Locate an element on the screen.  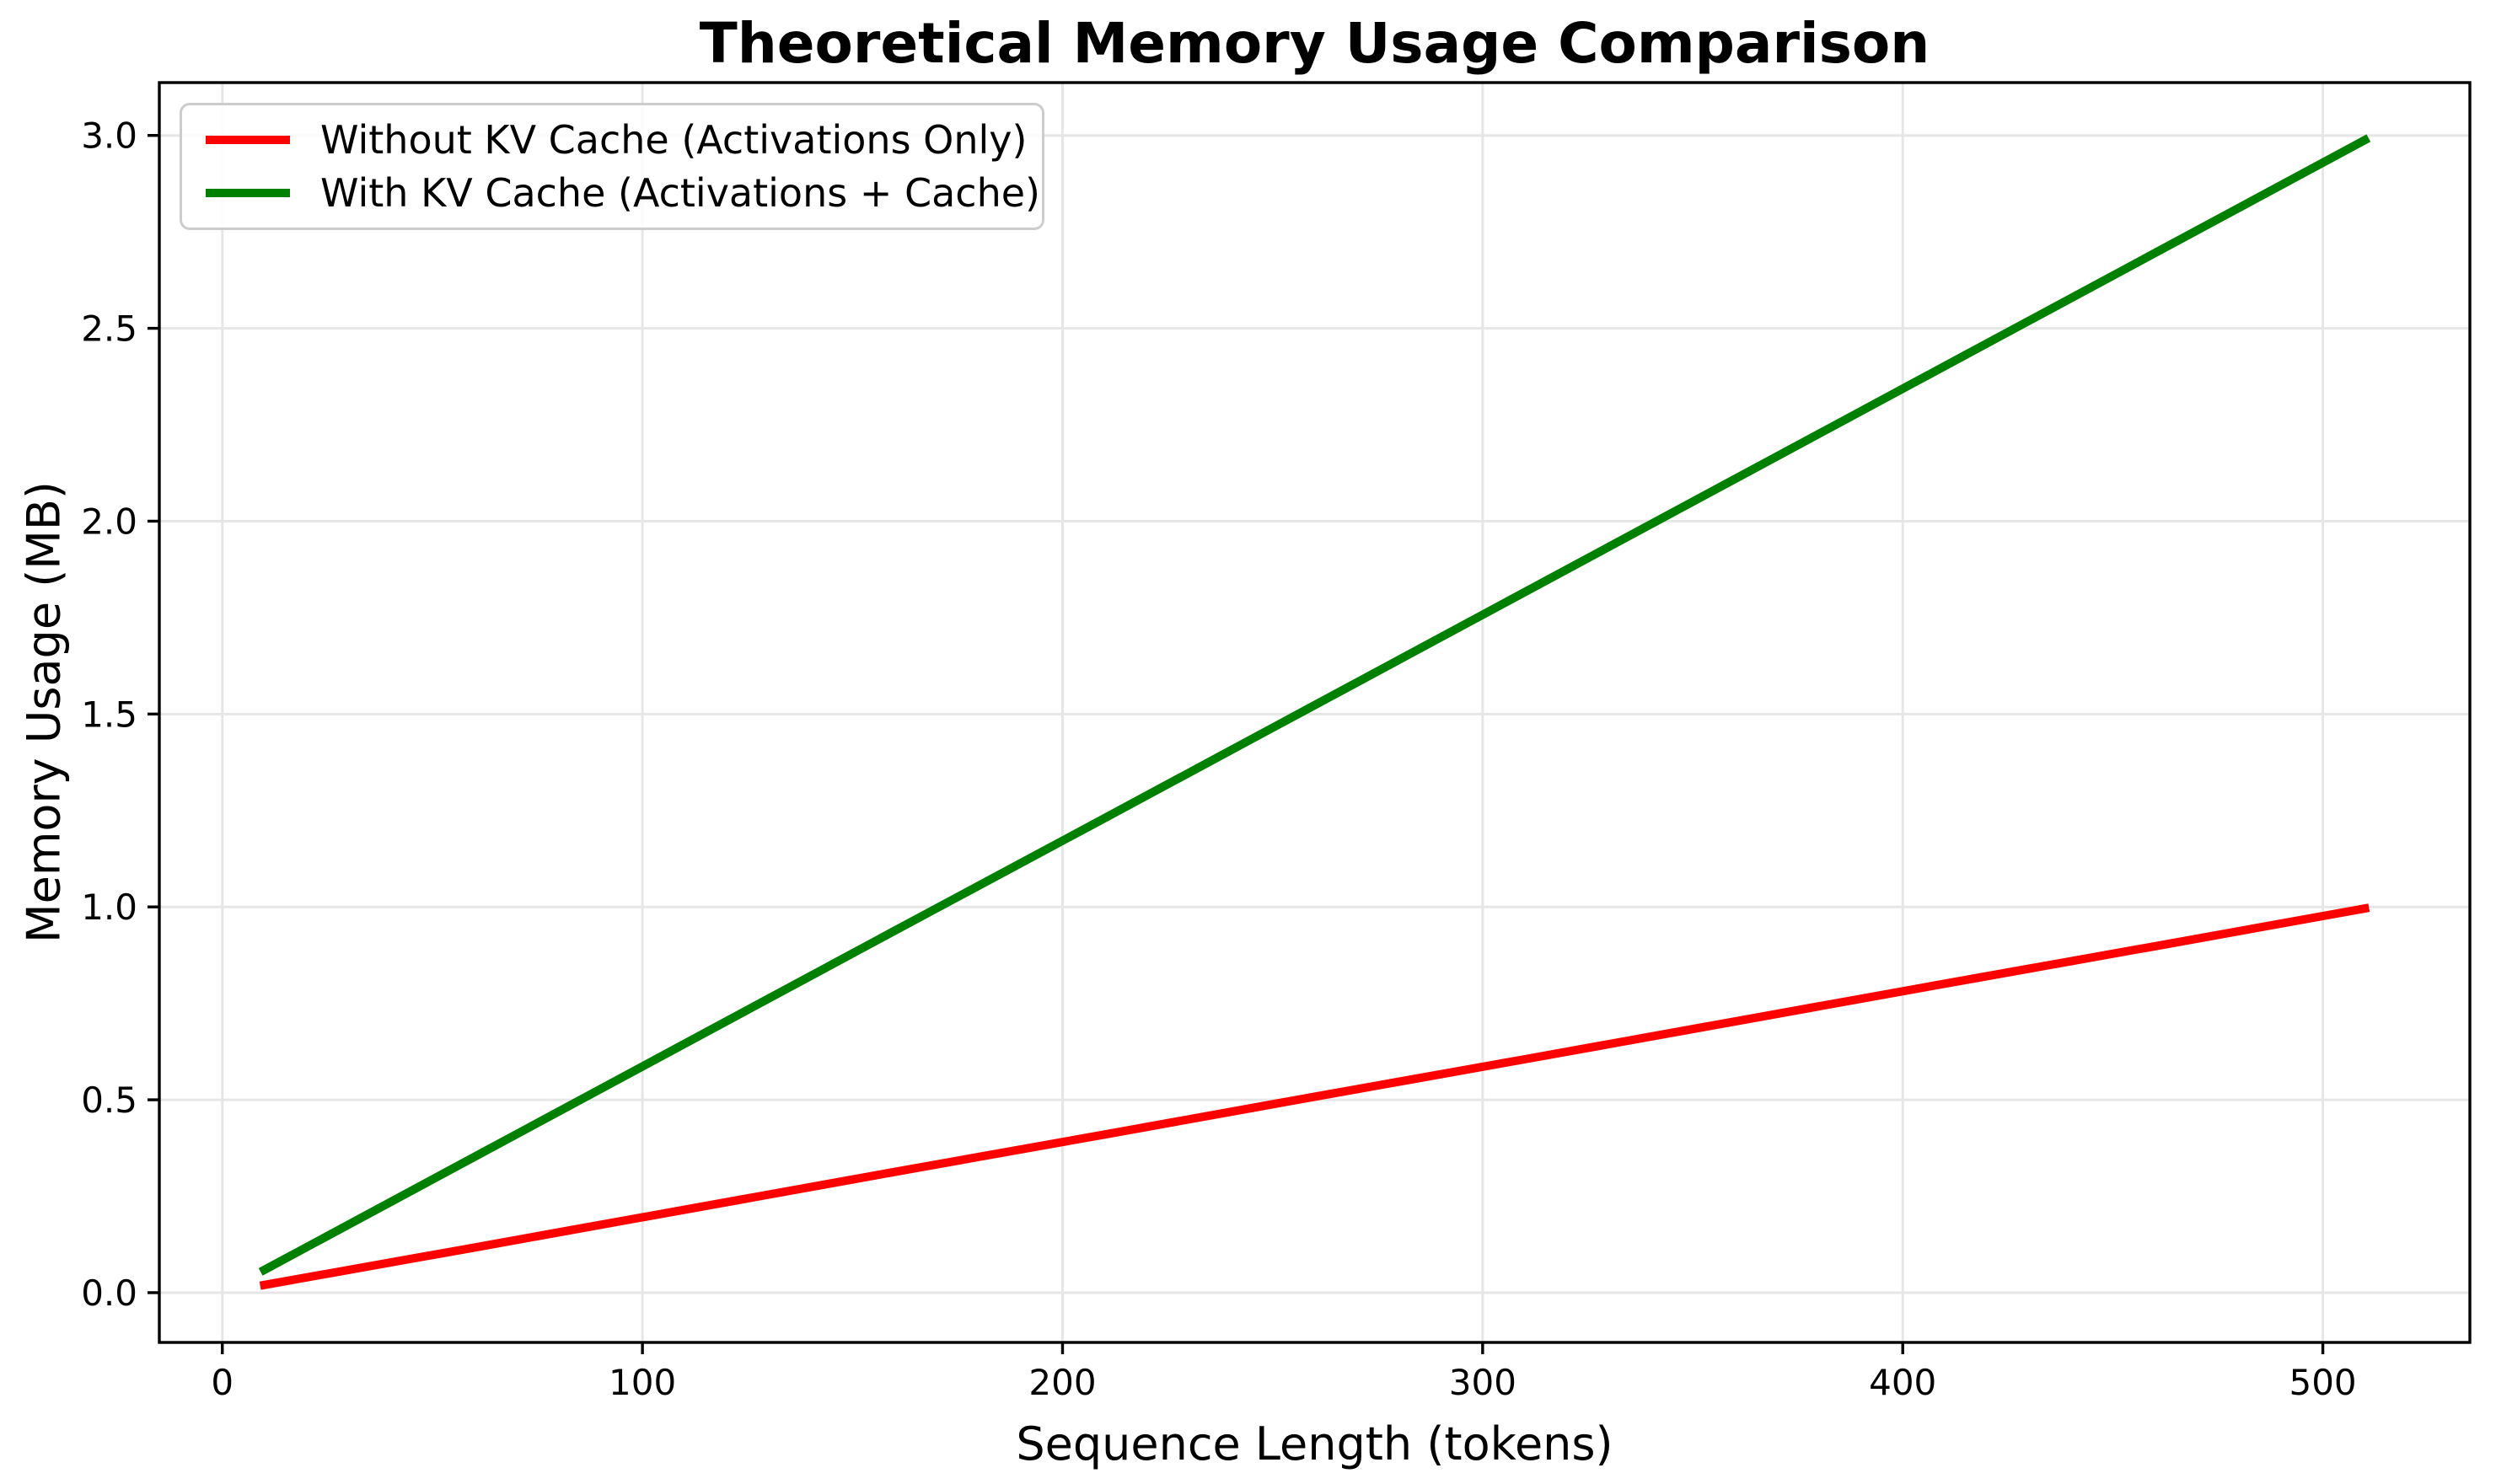
y-tick-label: 2.0 is located at coordinates (109, 521).